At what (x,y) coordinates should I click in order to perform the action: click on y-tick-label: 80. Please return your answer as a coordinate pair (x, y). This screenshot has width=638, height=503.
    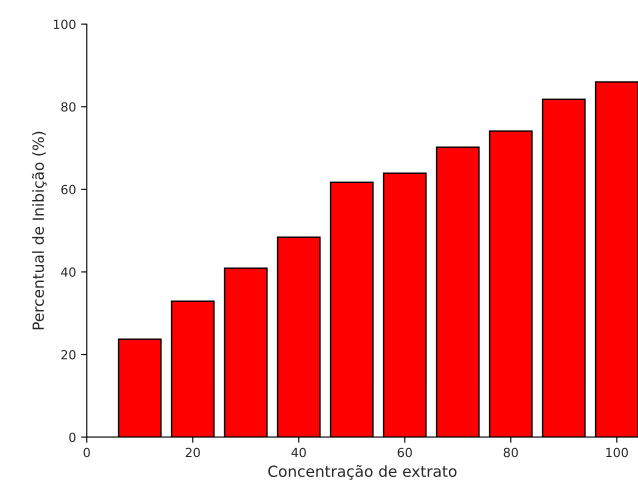
    Looking at the image, I should click on (68, 107).